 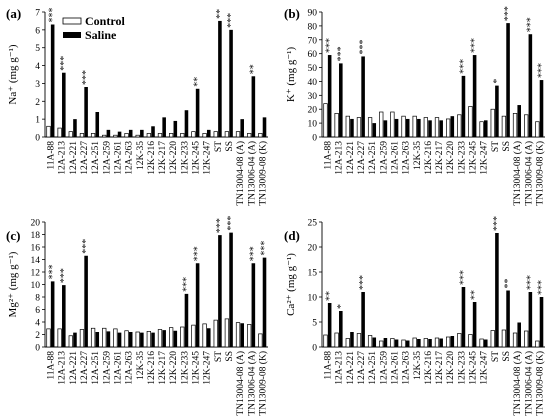 What do you see at coordinates (451, 368) in the screenshot?
I see `x-tick-label: 12K-220` at bounding box center [451, 368].